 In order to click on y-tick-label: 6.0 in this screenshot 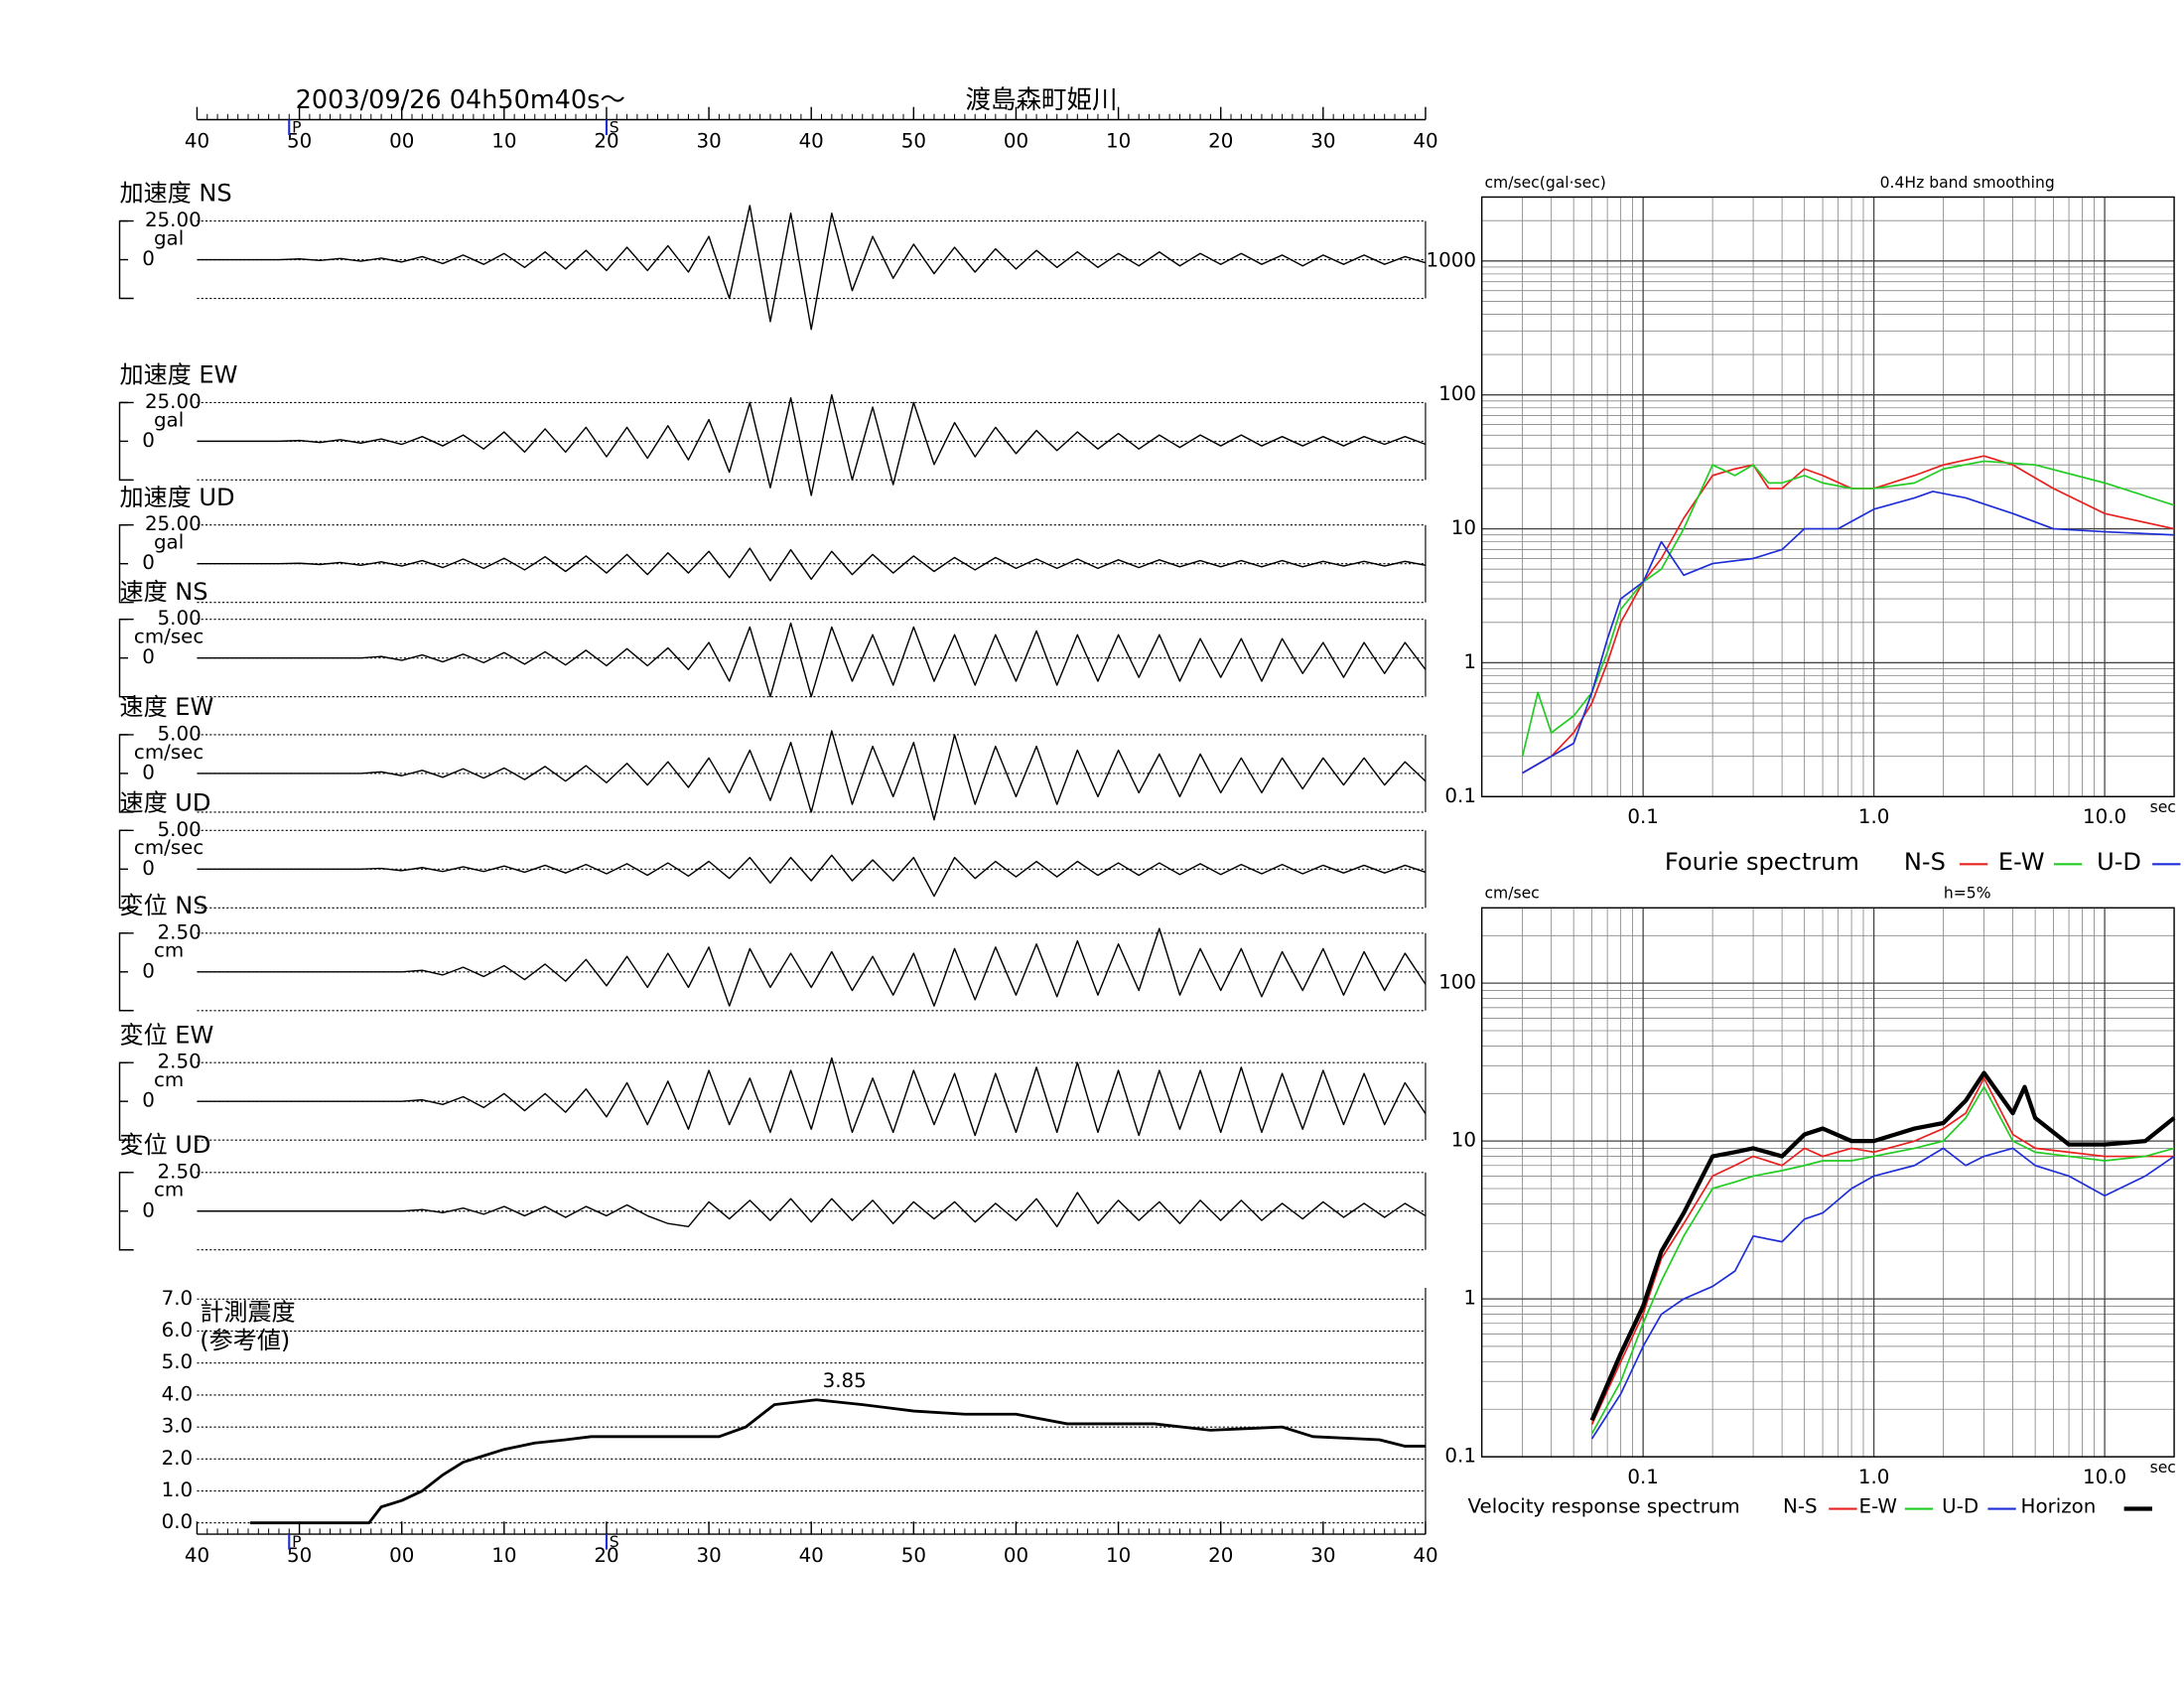, I will do `click(178, 1330)`.